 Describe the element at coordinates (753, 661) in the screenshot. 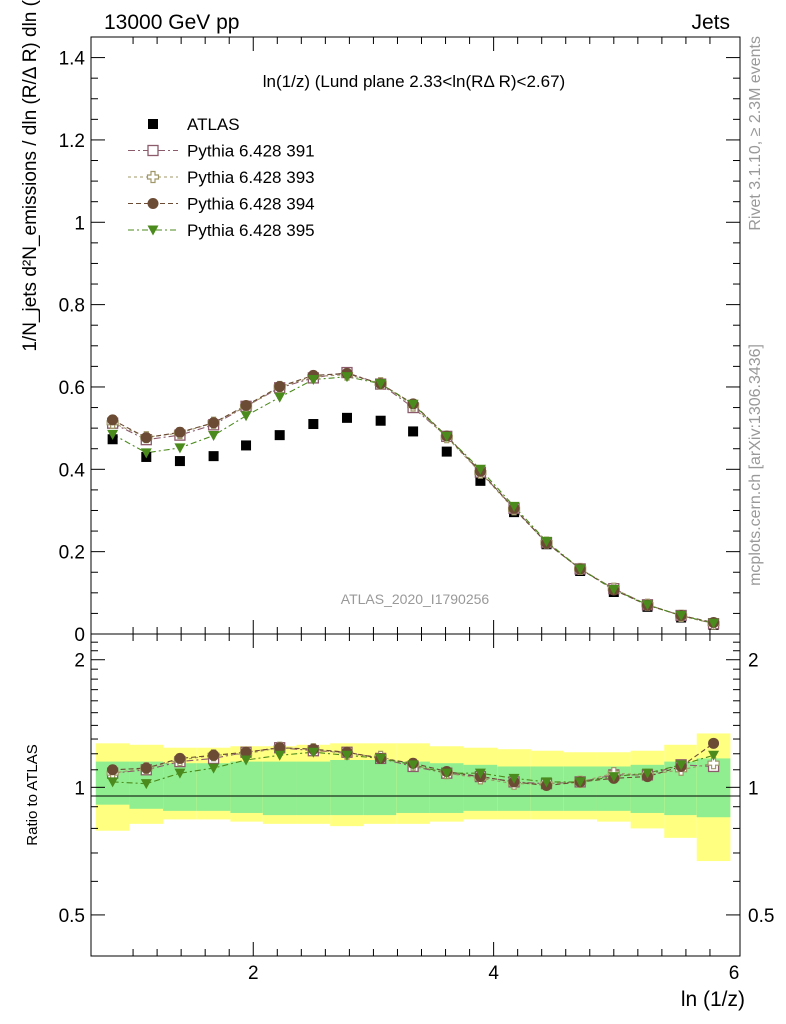

I see `ratio-y-tick-label-right: 2` at that location.